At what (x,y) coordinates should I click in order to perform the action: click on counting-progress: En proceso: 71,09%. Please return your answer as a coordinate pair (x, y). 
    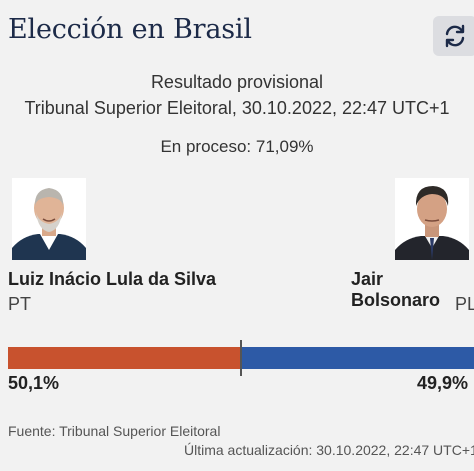
    Looking at the image, I should click on (237, 146).